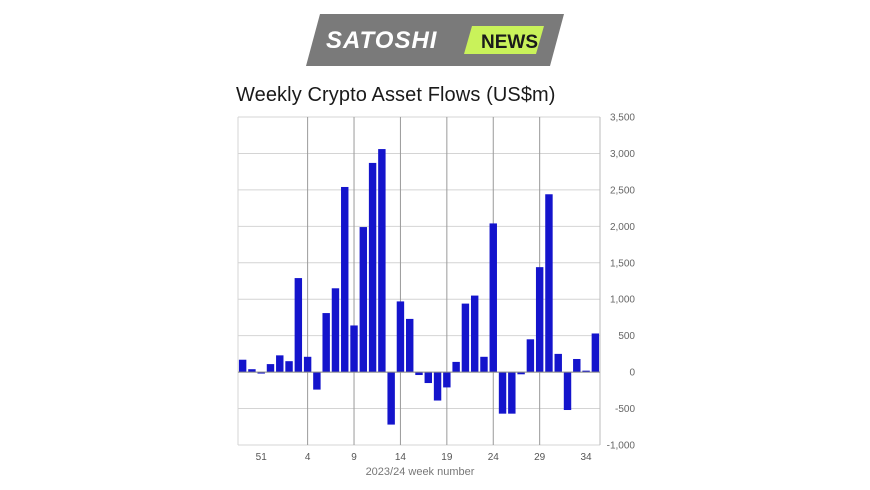  I want to click on y-tick-label: 2,000, so click(622, 227).